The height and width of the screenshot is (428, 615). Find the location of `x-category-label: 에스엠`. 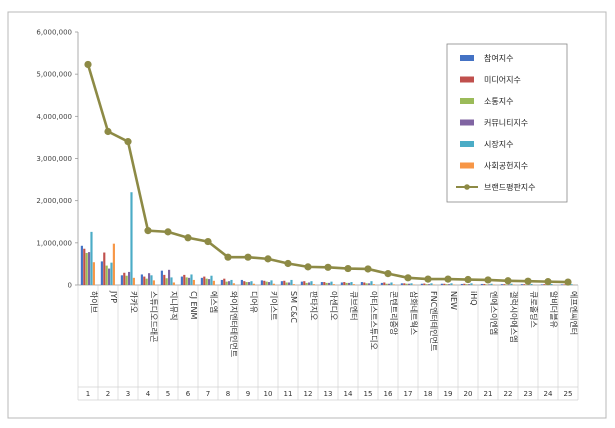

x-category-label: 에스엠 is located at coordinates (214, 302).